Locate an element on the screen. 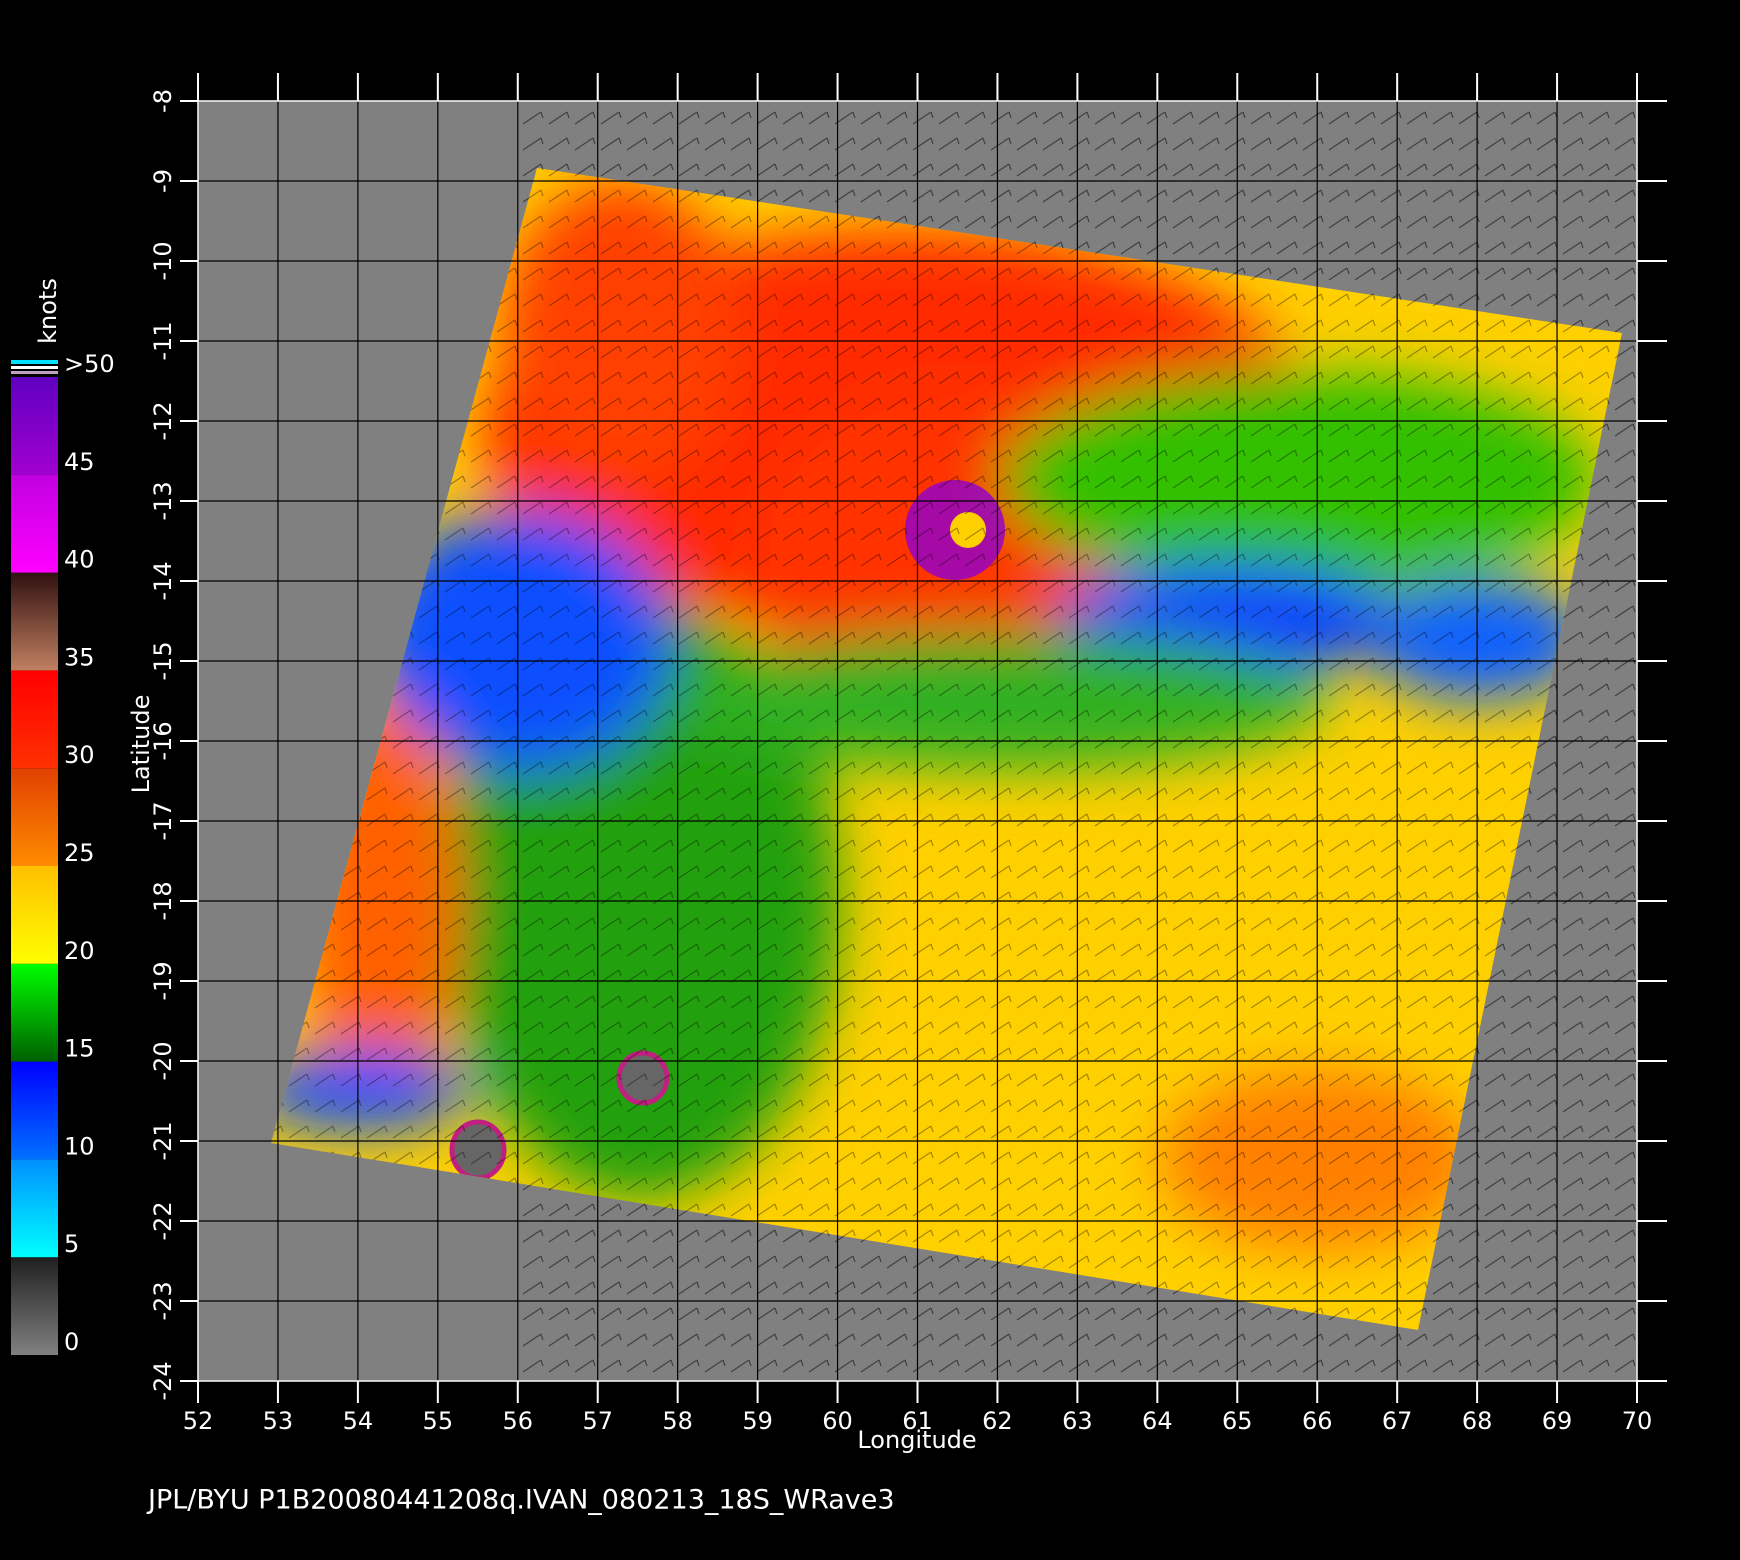  colorbar-tick-label: 35 is located at coordinates (79, 657).